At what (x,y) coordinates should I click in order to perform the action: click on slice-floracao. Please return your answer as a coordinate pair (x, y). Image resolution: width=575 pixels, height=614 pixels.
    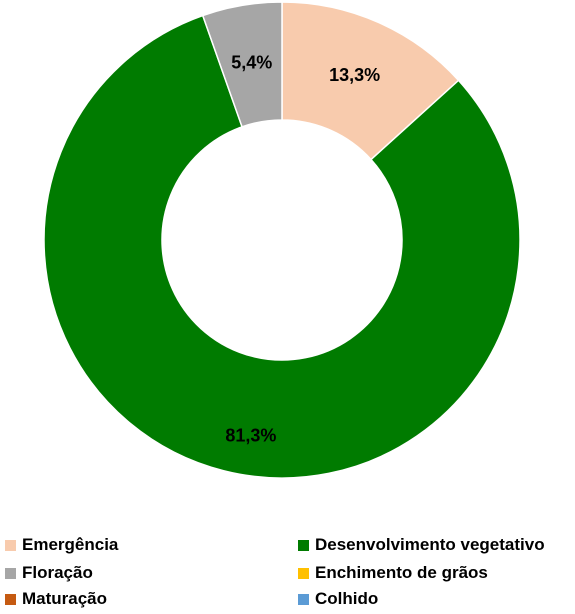
    Looking at the image, I should click on (242, 64).